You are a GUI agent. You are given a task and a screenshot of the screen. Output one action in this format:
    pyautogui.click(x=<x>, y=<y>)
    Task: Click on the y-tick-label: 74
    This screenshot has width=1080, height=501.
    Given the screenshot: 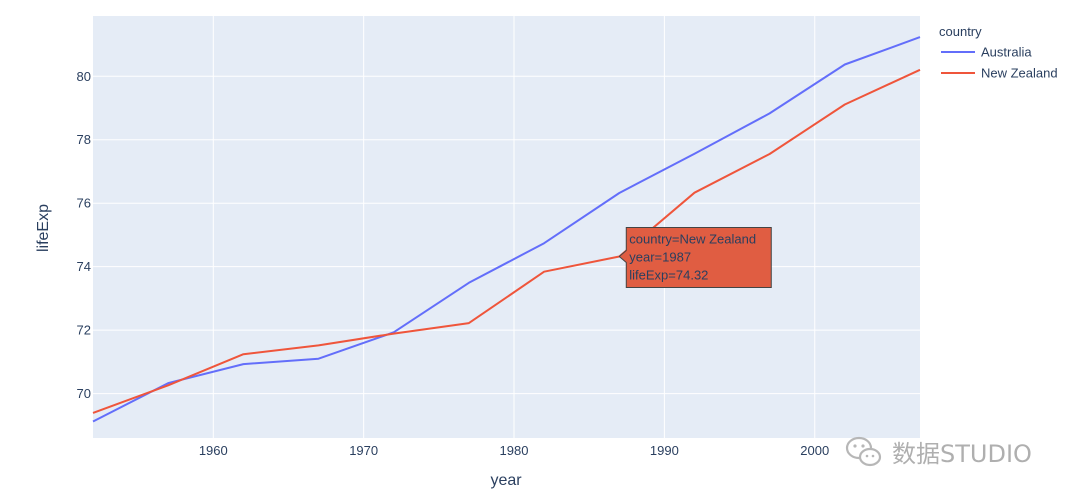 What is the action you would take?
    pyautogui.click(x=84, y=266)
    